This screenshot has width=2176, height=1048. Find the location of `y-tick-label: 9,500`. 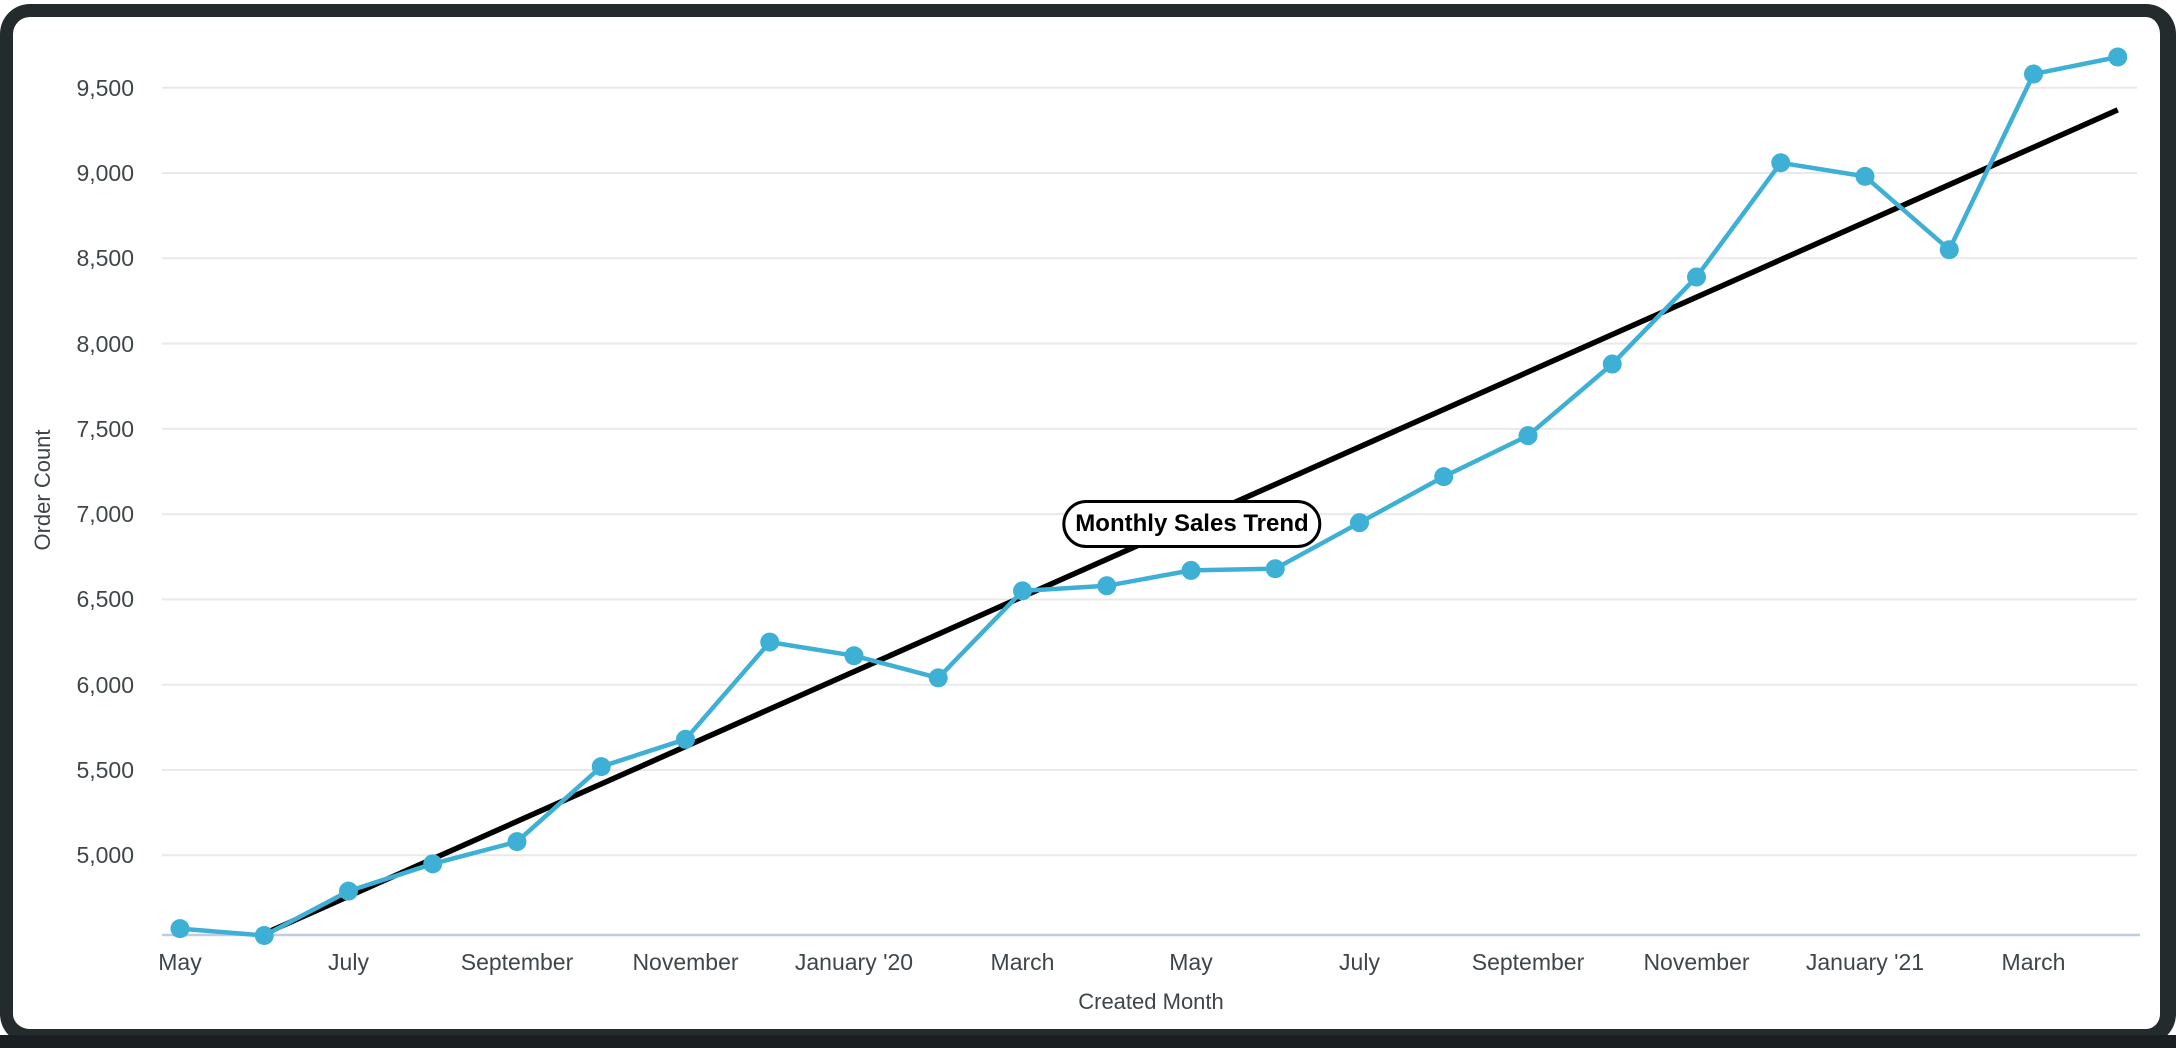

y-tick-label: 9,500 is located at coordinates (105, 87).